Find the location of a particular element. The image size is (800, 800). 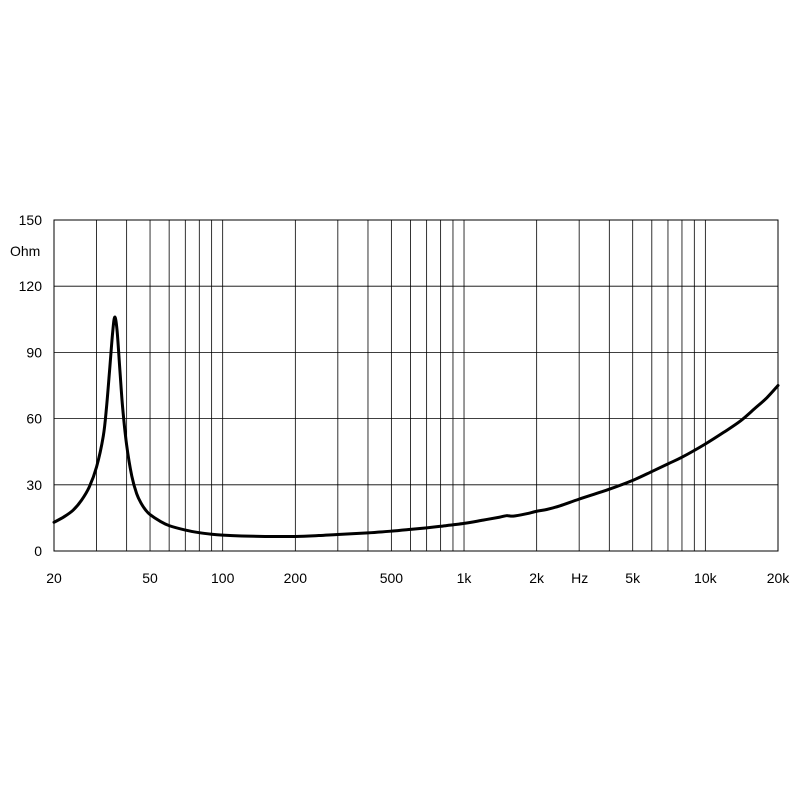

y-axis-unit-label: Ohm is located at coordinates (25, 251).